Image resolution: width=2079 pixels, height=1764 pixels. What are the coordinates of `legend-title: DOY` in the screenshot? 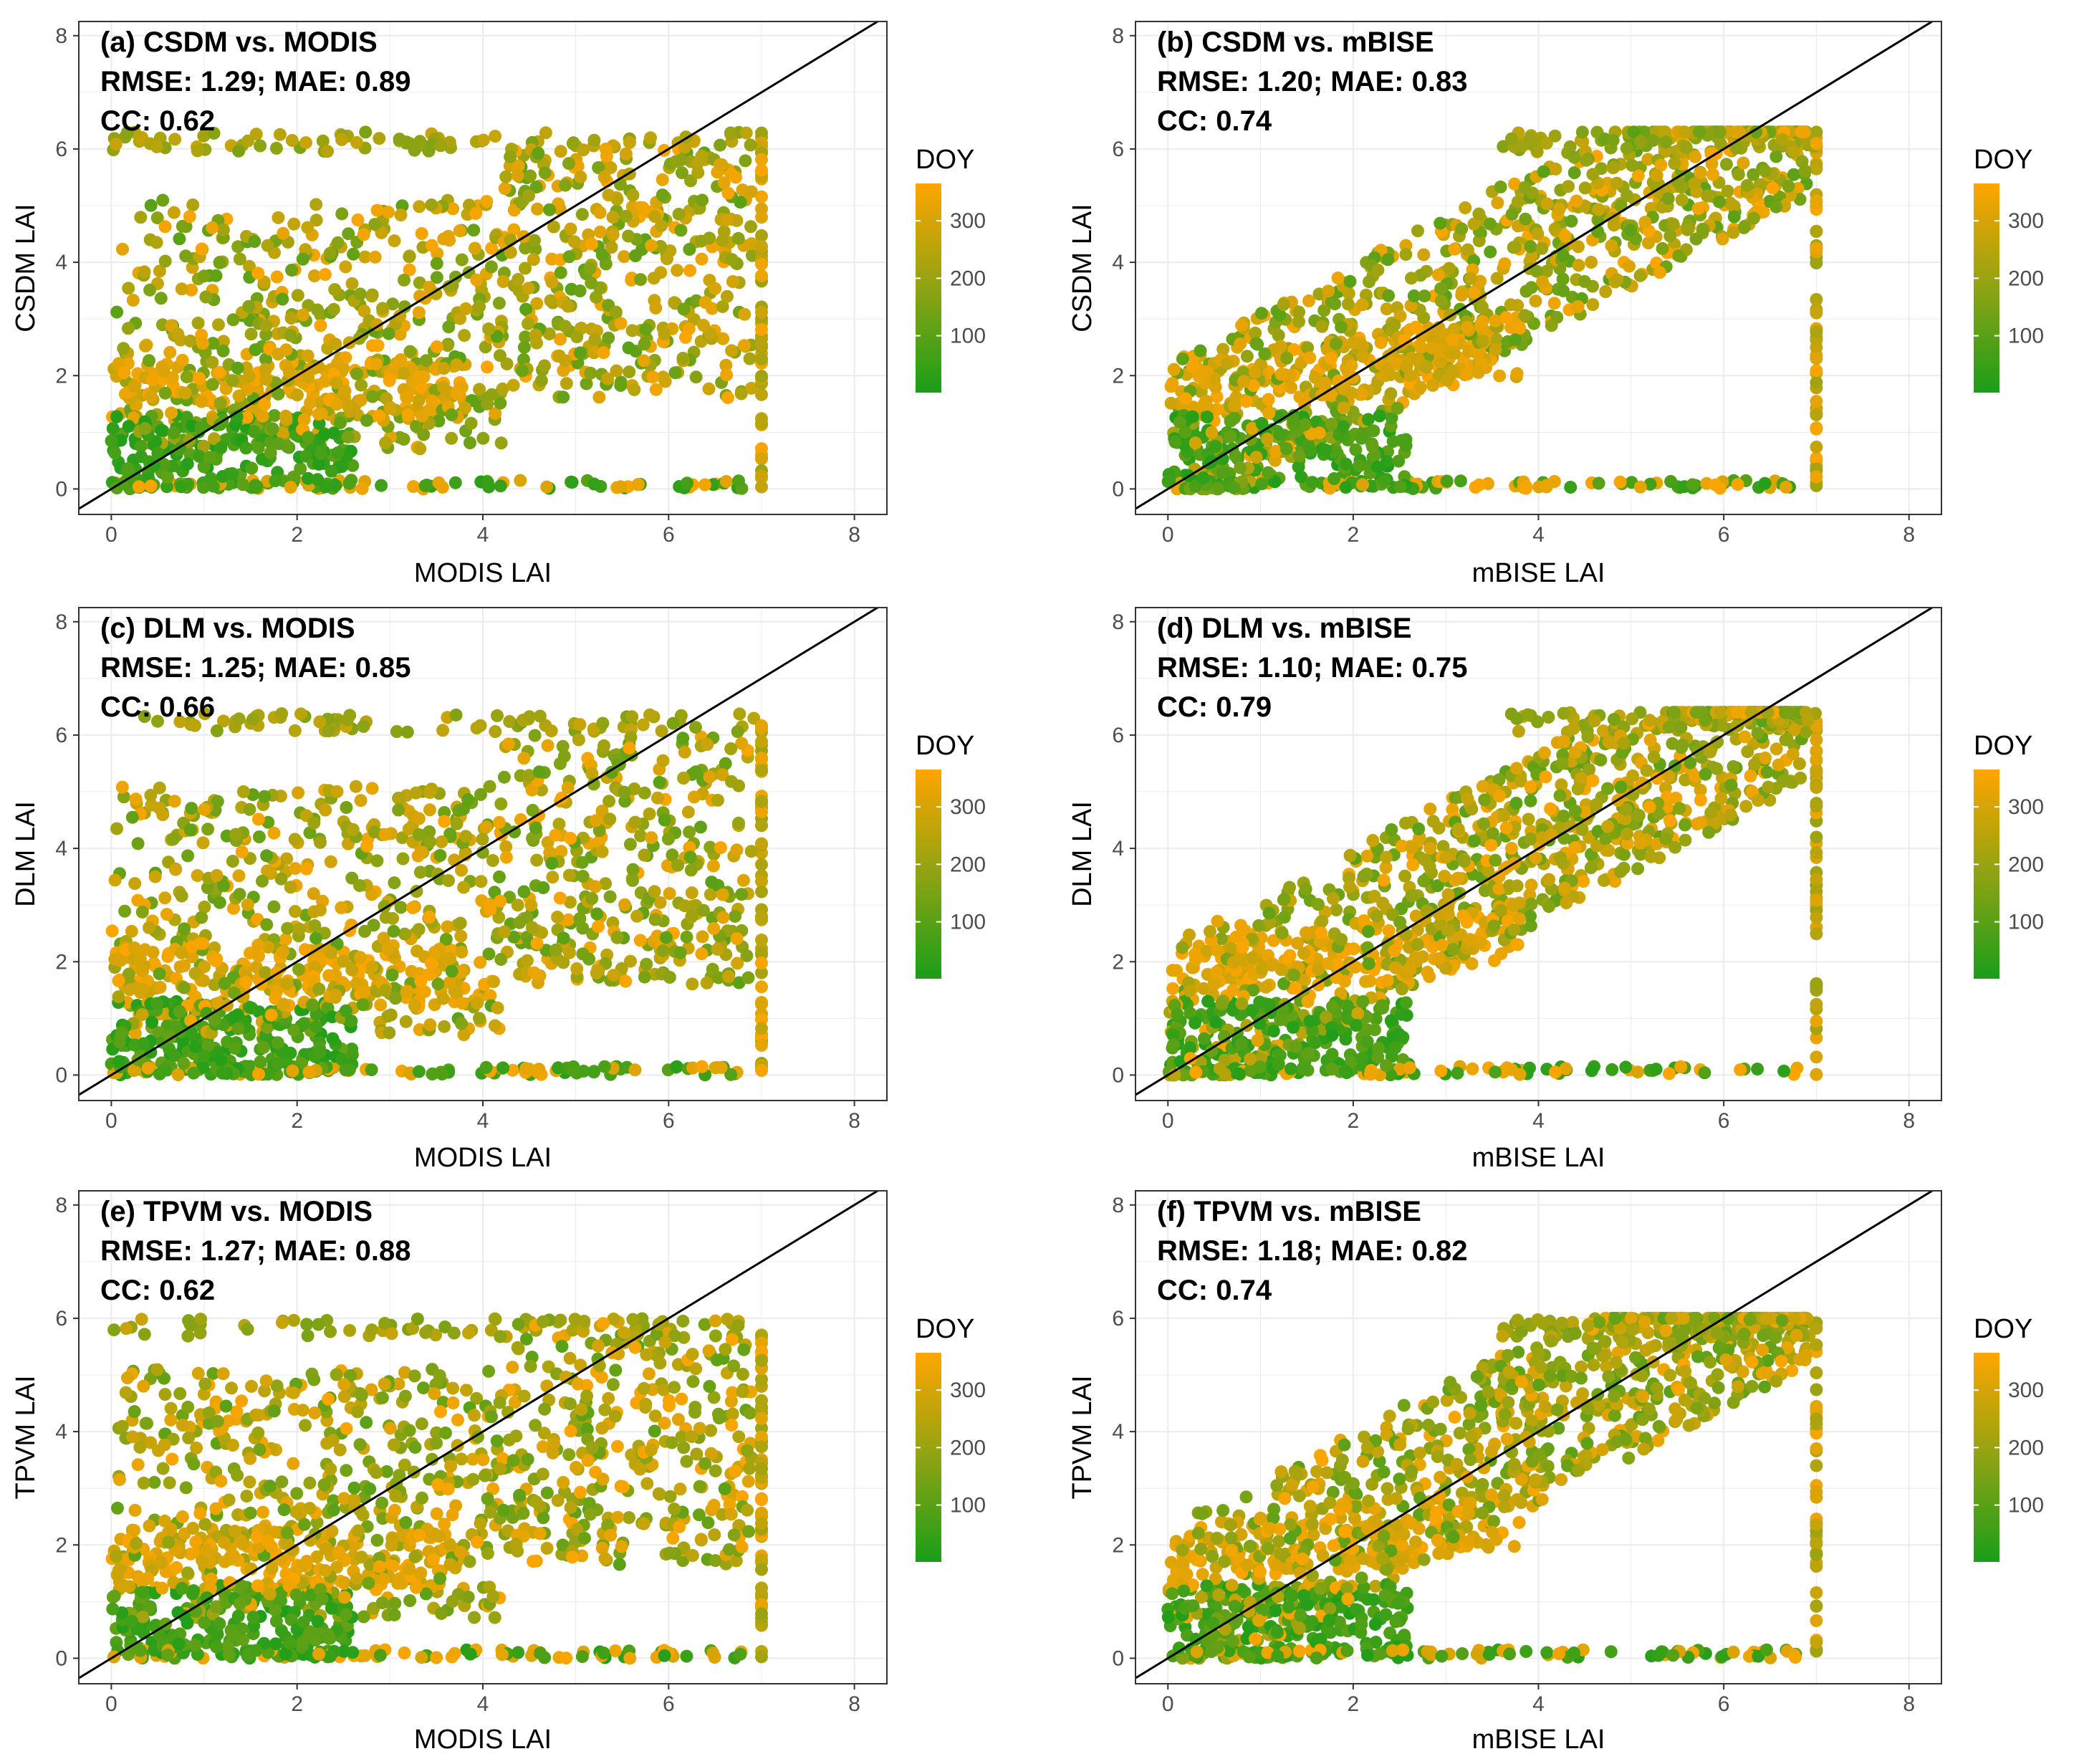 It's located at (2003, 160).